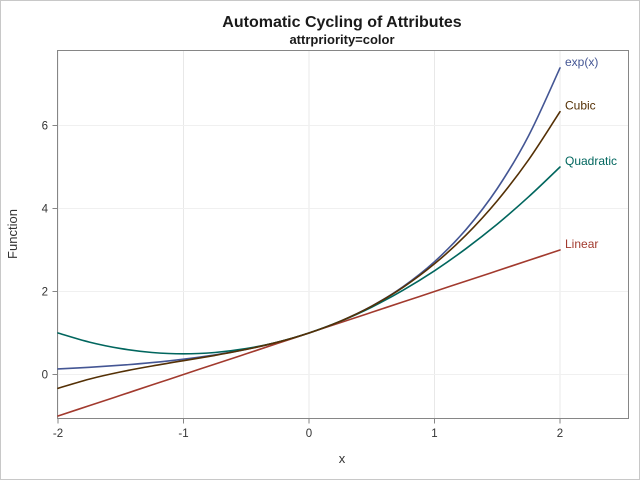  Describe the element at coordinates (58, 434) in the screenshot. I see `x-tick-label: -2` at that location.